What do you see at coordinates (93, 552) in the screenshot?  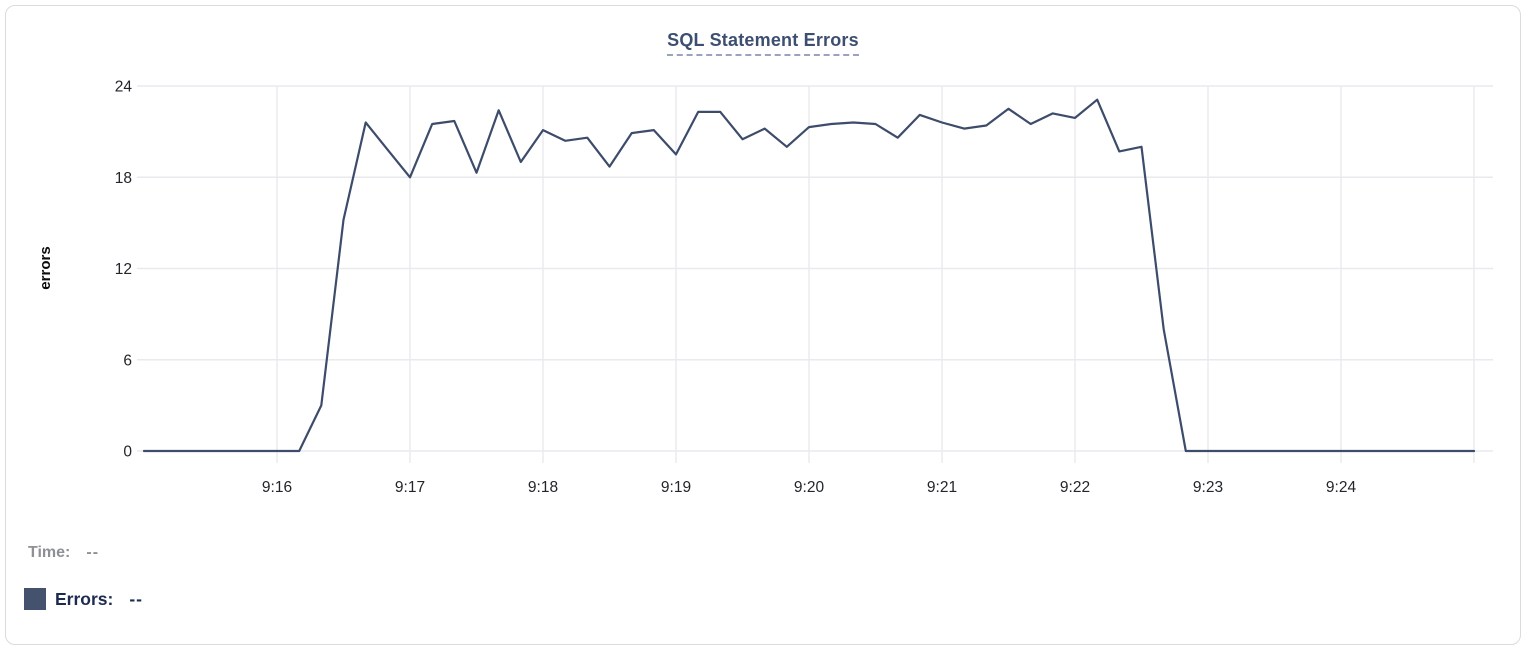 I see `tooltip-time-value: --` at bounding box center [93, 552].